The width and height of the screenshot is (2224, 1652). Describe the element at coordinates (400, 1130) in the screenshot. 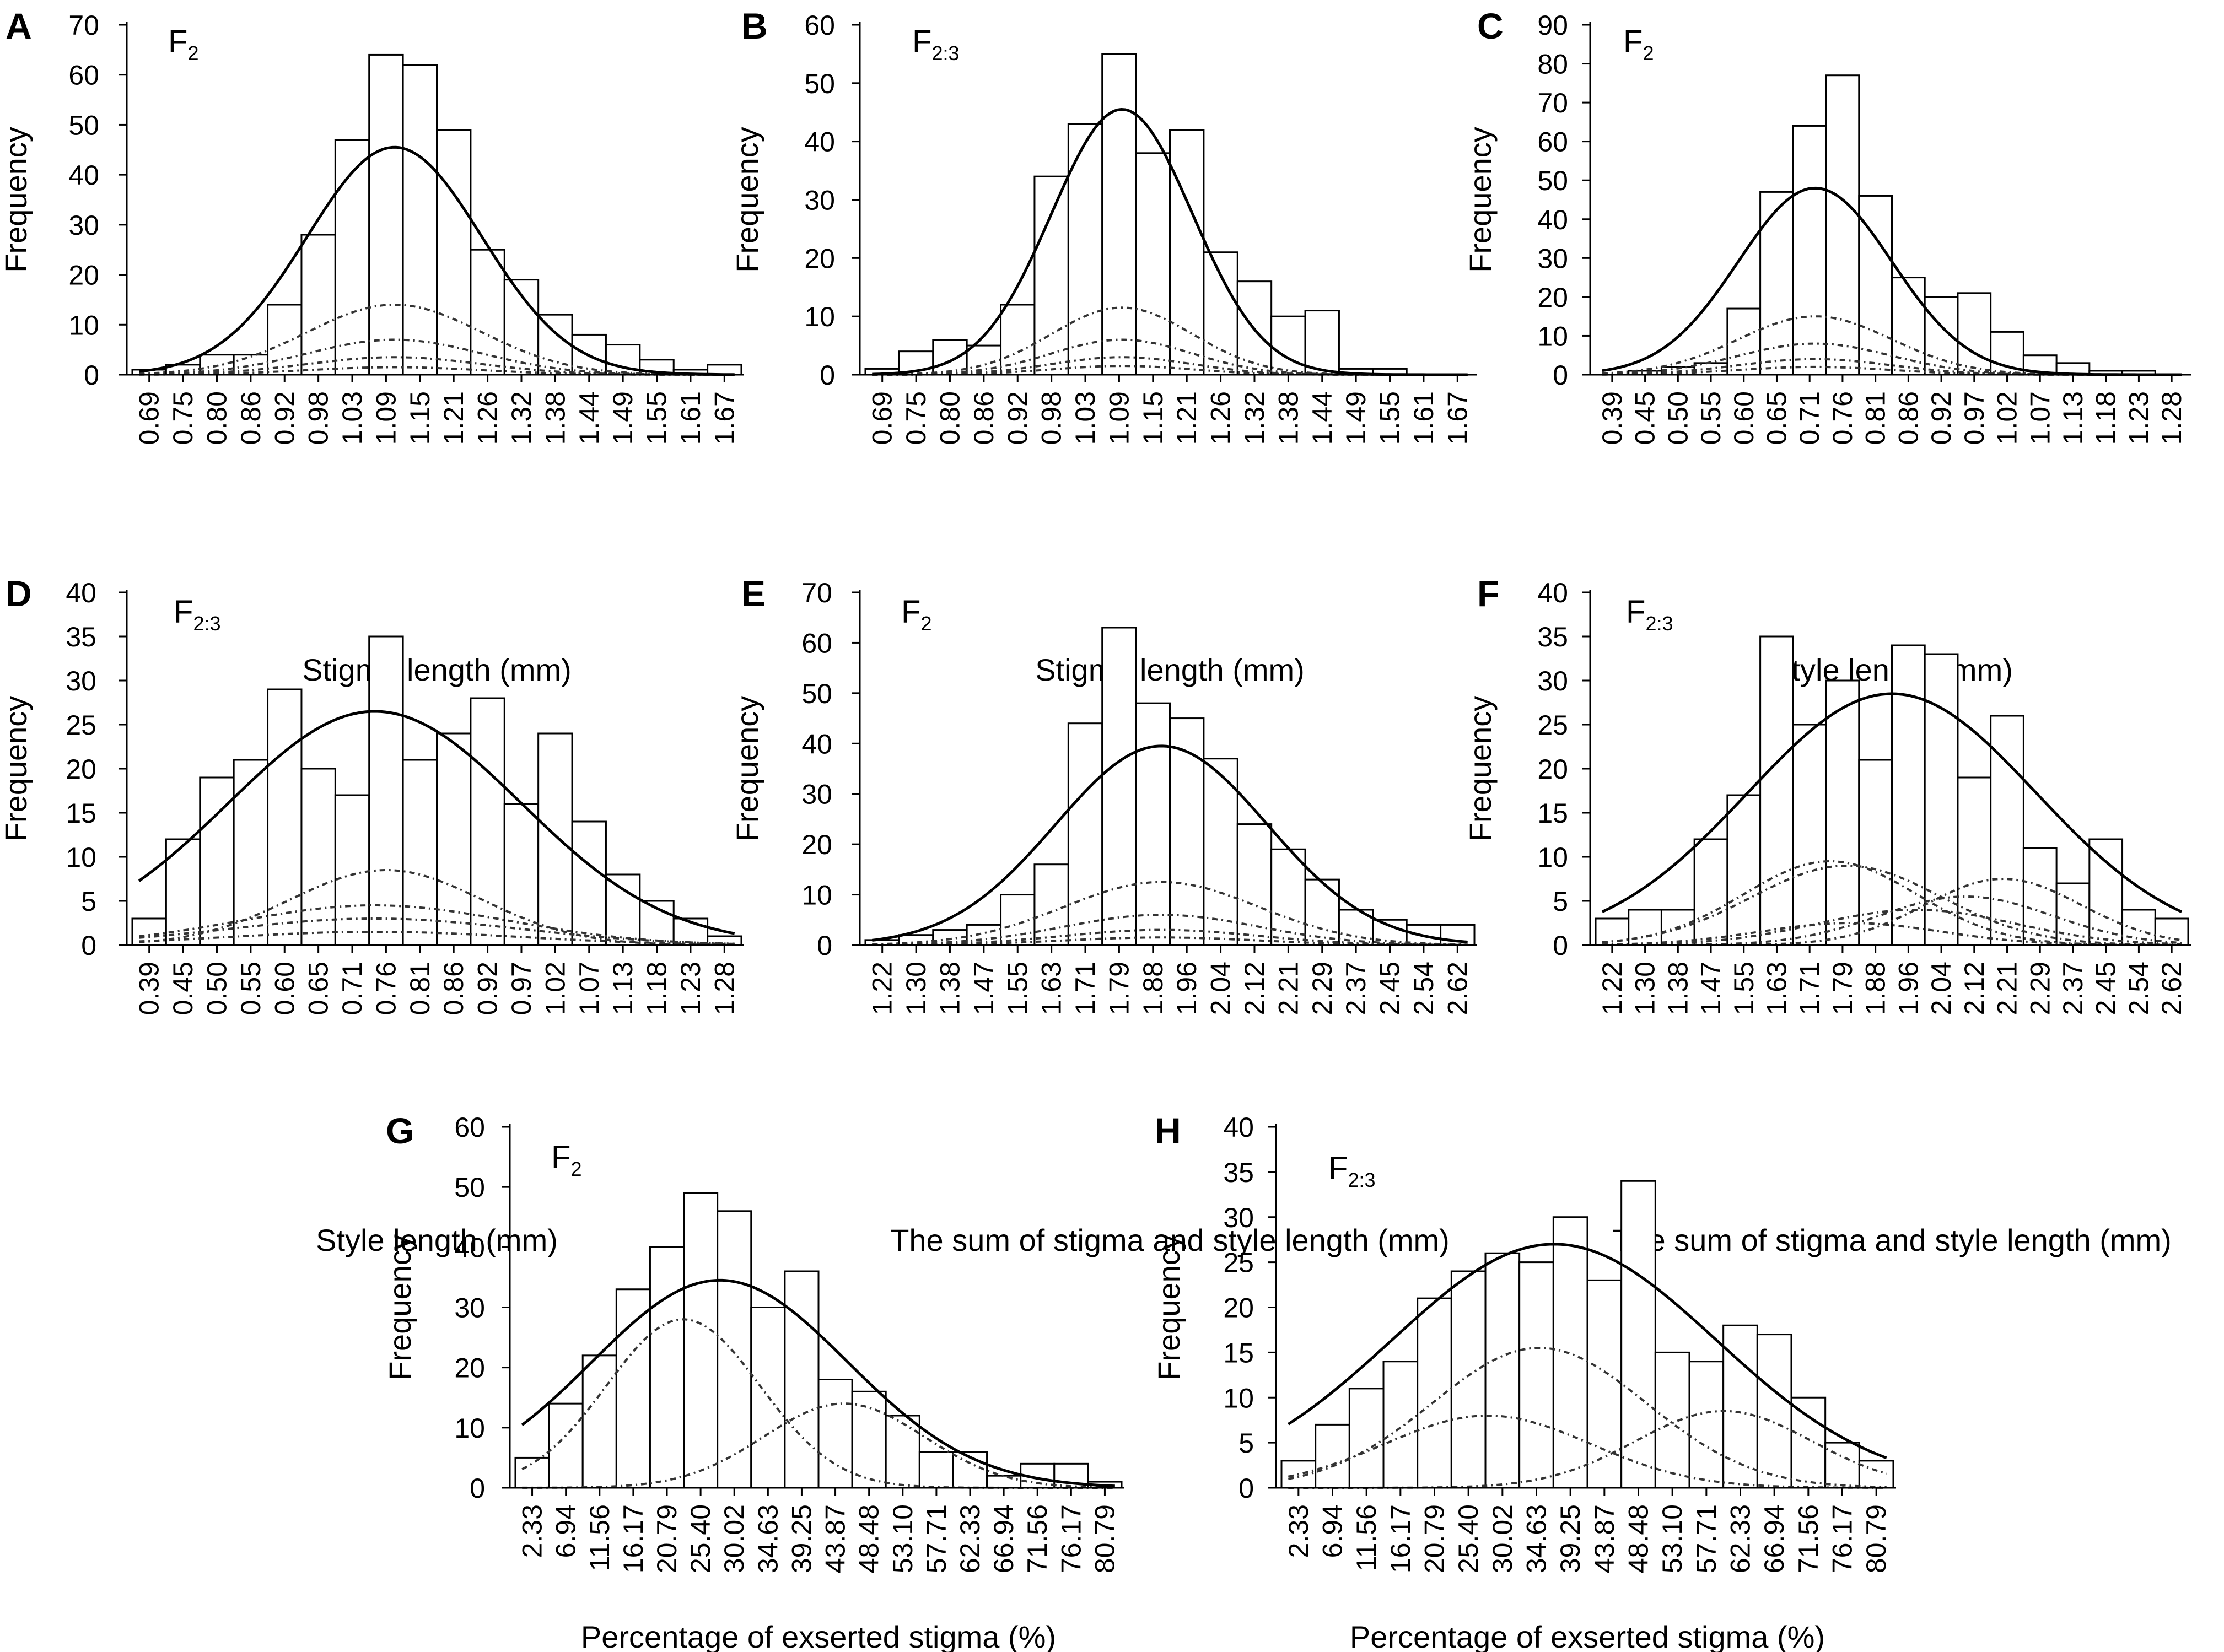

I see `panel-letter: G` at that location.